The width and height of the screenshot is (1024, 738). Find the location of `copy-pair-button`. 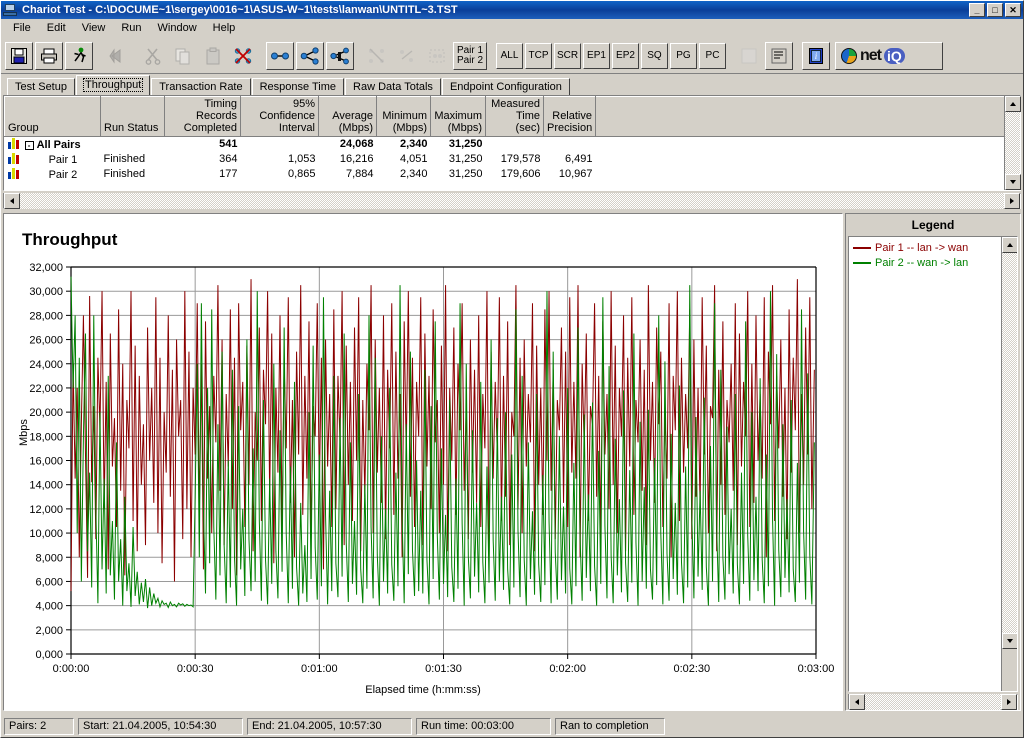

copy-pair-button is located at coordinates (377, 55).